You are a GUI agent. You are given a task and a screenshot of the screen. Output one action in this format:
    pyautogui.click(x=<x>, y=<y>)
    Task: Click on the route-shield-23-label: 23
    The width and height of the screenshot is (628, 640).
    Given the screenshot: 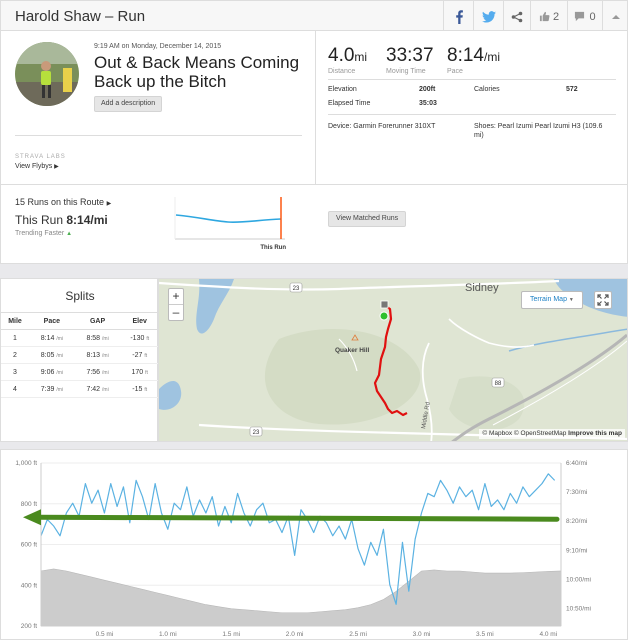 What is the action you would take?
    pyautogui.click(x=256, y=433)
    